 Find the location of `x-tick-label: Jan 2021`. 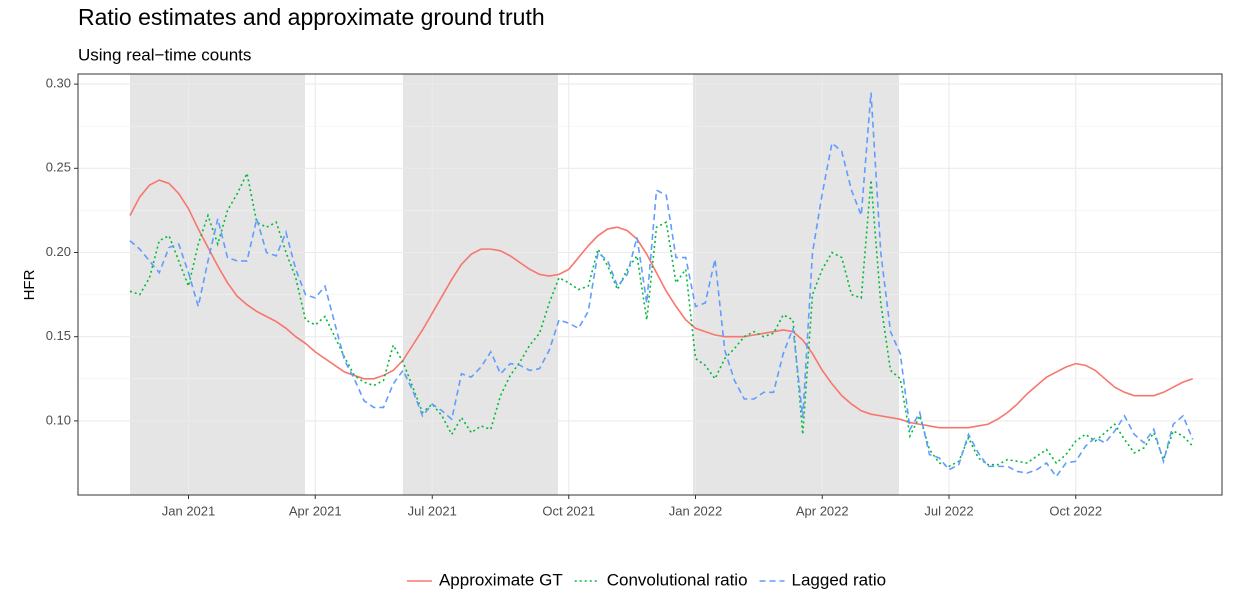

x-tick-label: Jan 2021 is located at coordinates (189, 510).